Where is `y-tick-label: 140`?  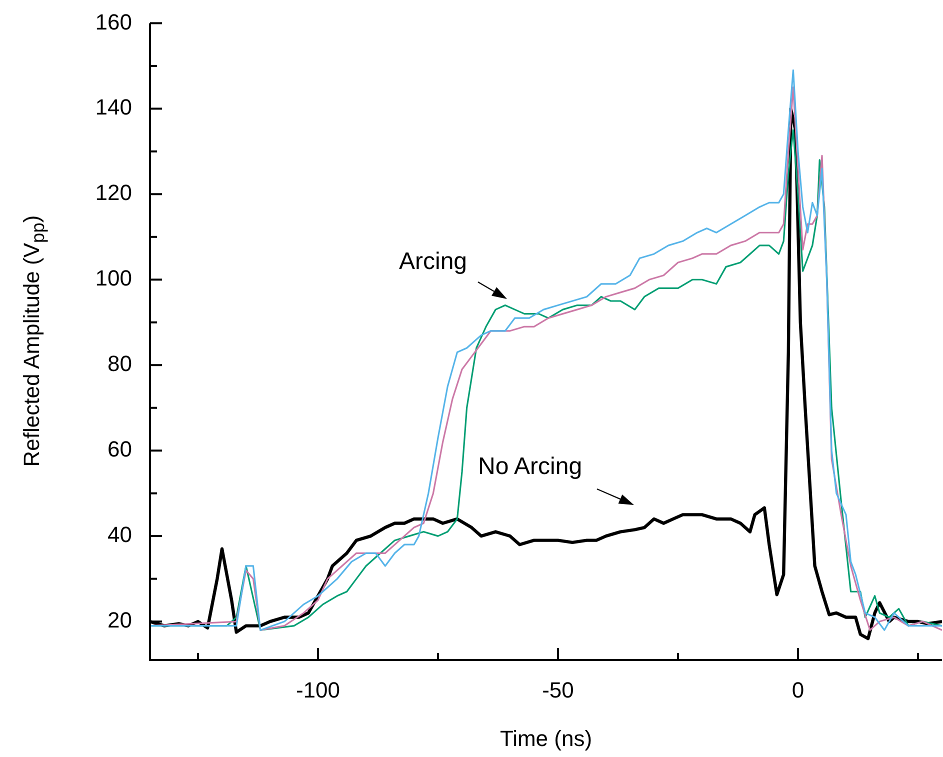
y-tick-label: 140 is located at coordinates (113, 107).